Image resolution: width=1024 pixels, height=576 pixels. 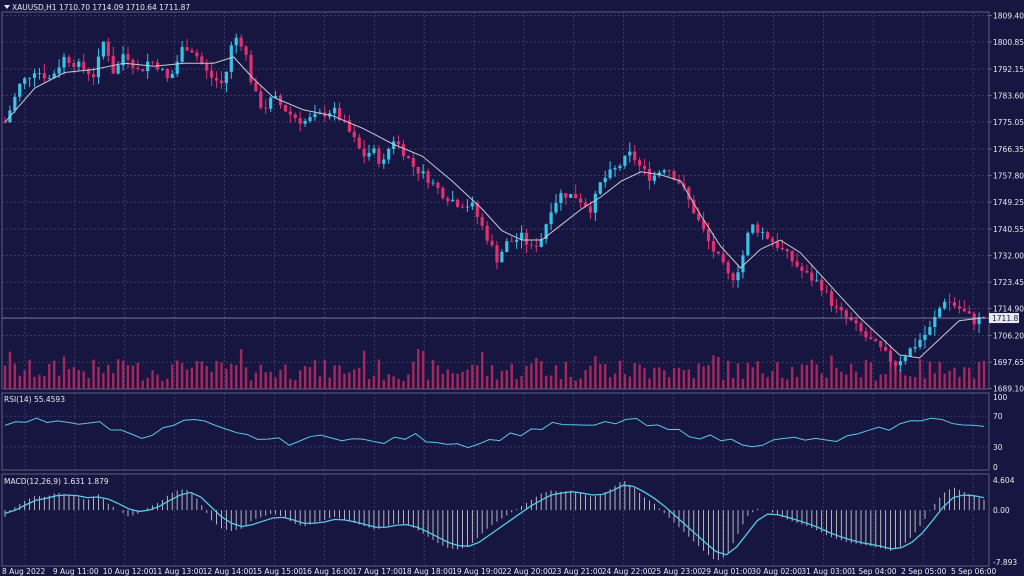 I want to click on price-tick-label: 1809.40, so click(x=1008, y=15).